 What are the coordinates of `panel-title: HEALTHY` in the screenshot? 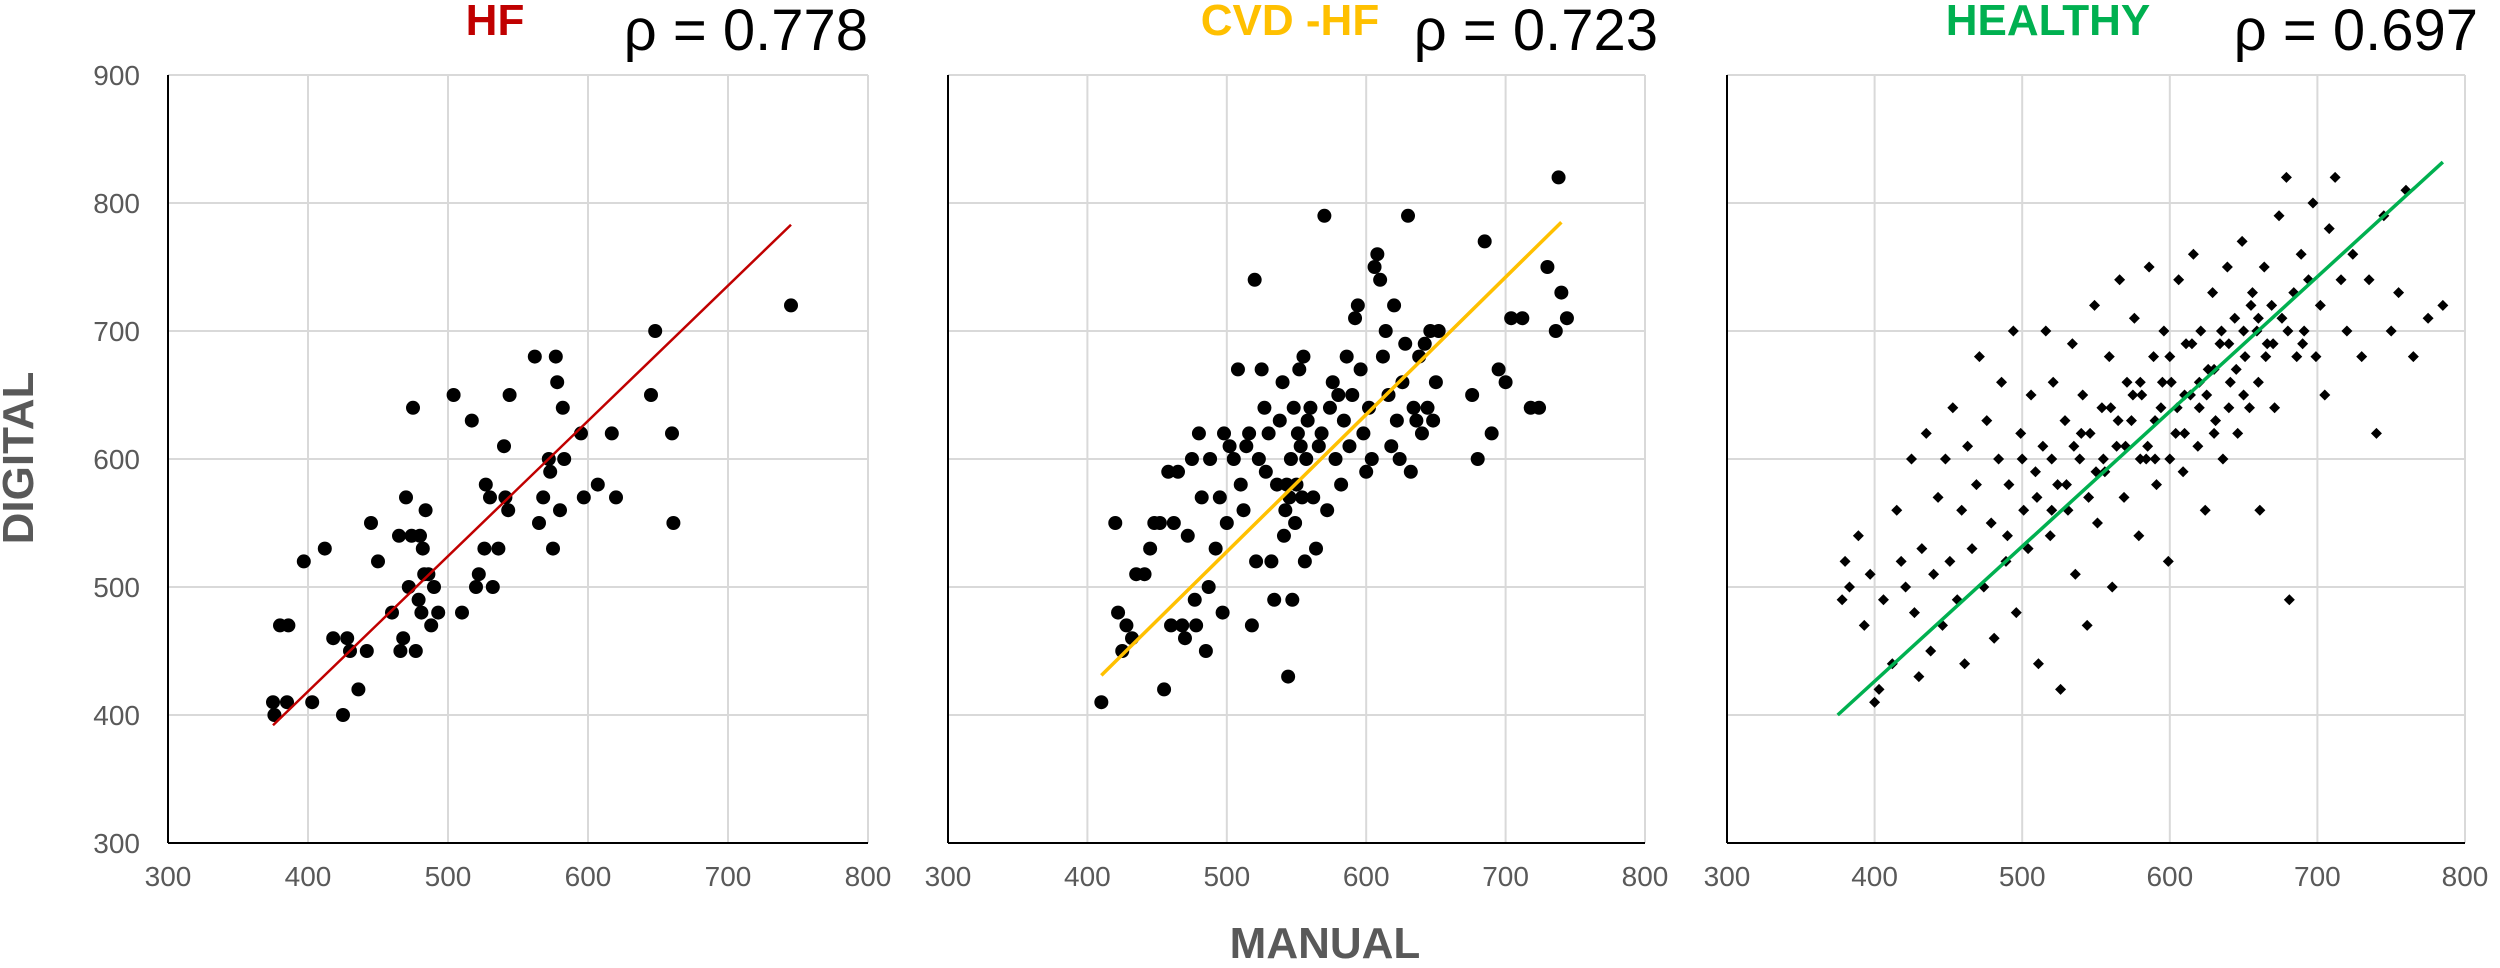 It's located at (2048, 22).